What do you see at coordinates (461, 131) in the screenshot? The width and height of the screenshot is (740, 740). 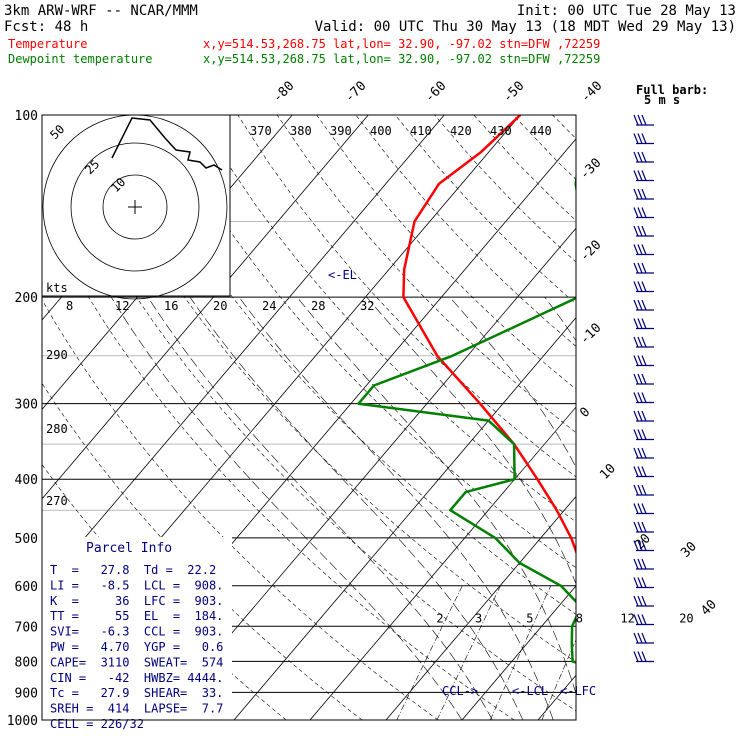 I see `theta-e-label: 420` at bounding box center [461, 131].